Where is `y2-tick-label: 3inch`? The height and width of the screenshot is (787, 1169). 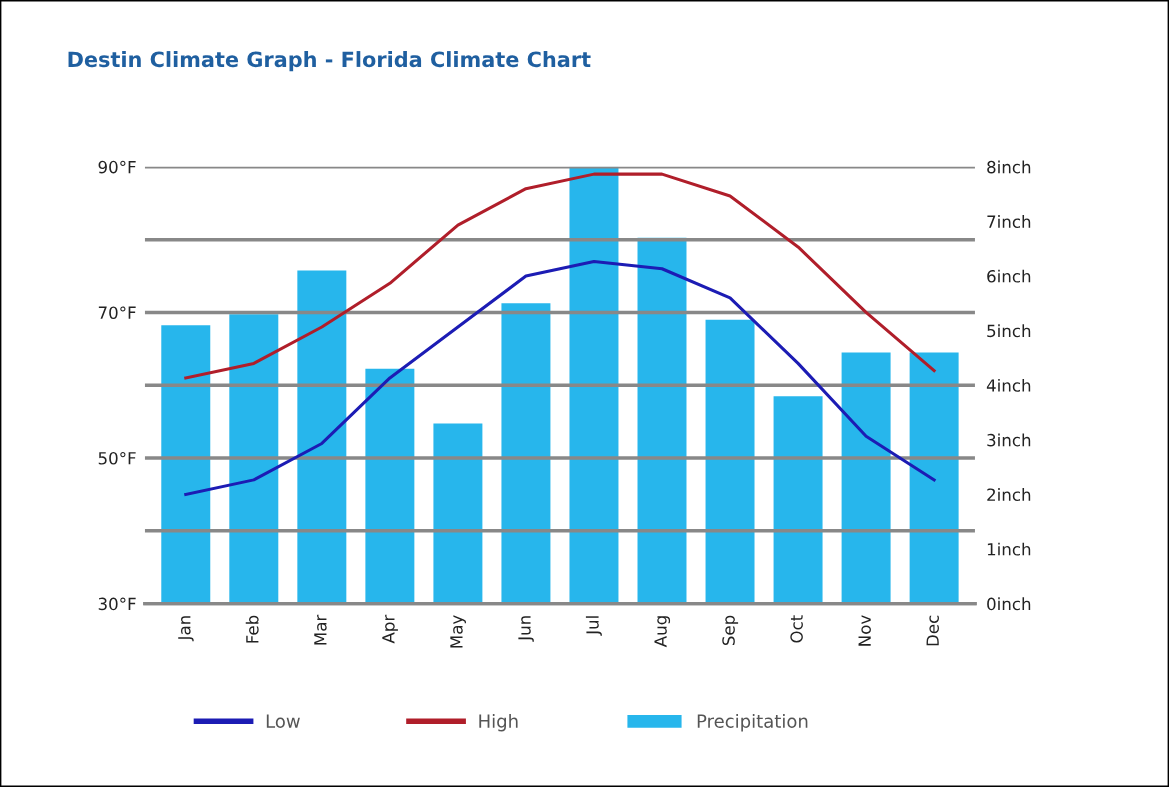
y2-tick-label: 3inch is located at coordinates (1009, 440).